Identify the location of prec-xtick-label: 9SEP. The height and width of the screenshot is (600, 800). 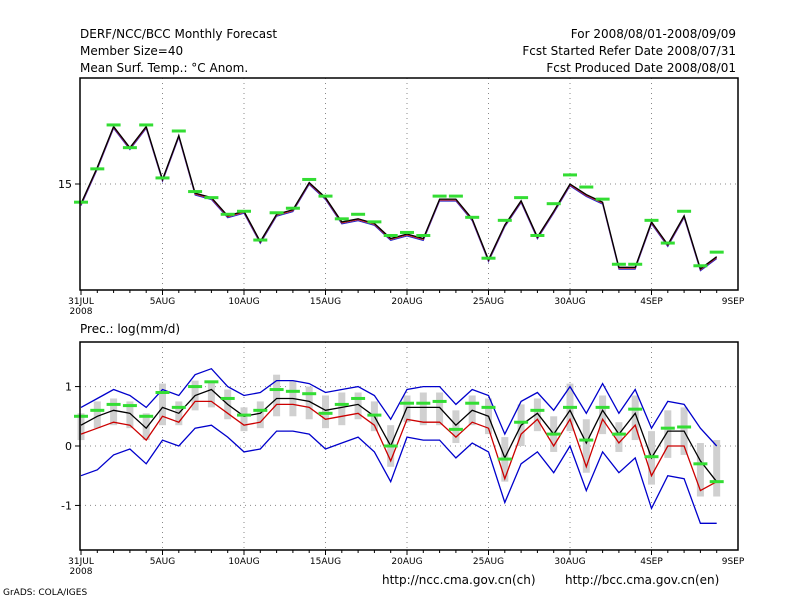
(733, 562).